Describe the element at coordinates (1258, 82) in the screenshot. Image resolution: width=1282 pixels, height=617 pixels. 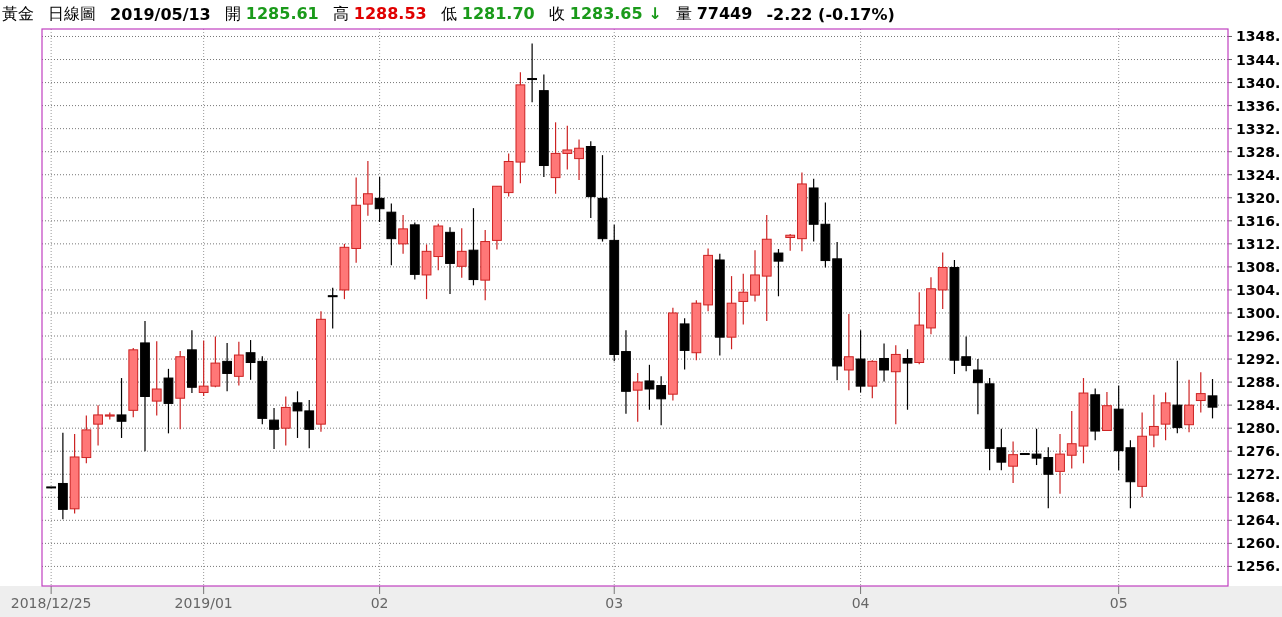
I see `y-tick-label: 1340.` at that location.